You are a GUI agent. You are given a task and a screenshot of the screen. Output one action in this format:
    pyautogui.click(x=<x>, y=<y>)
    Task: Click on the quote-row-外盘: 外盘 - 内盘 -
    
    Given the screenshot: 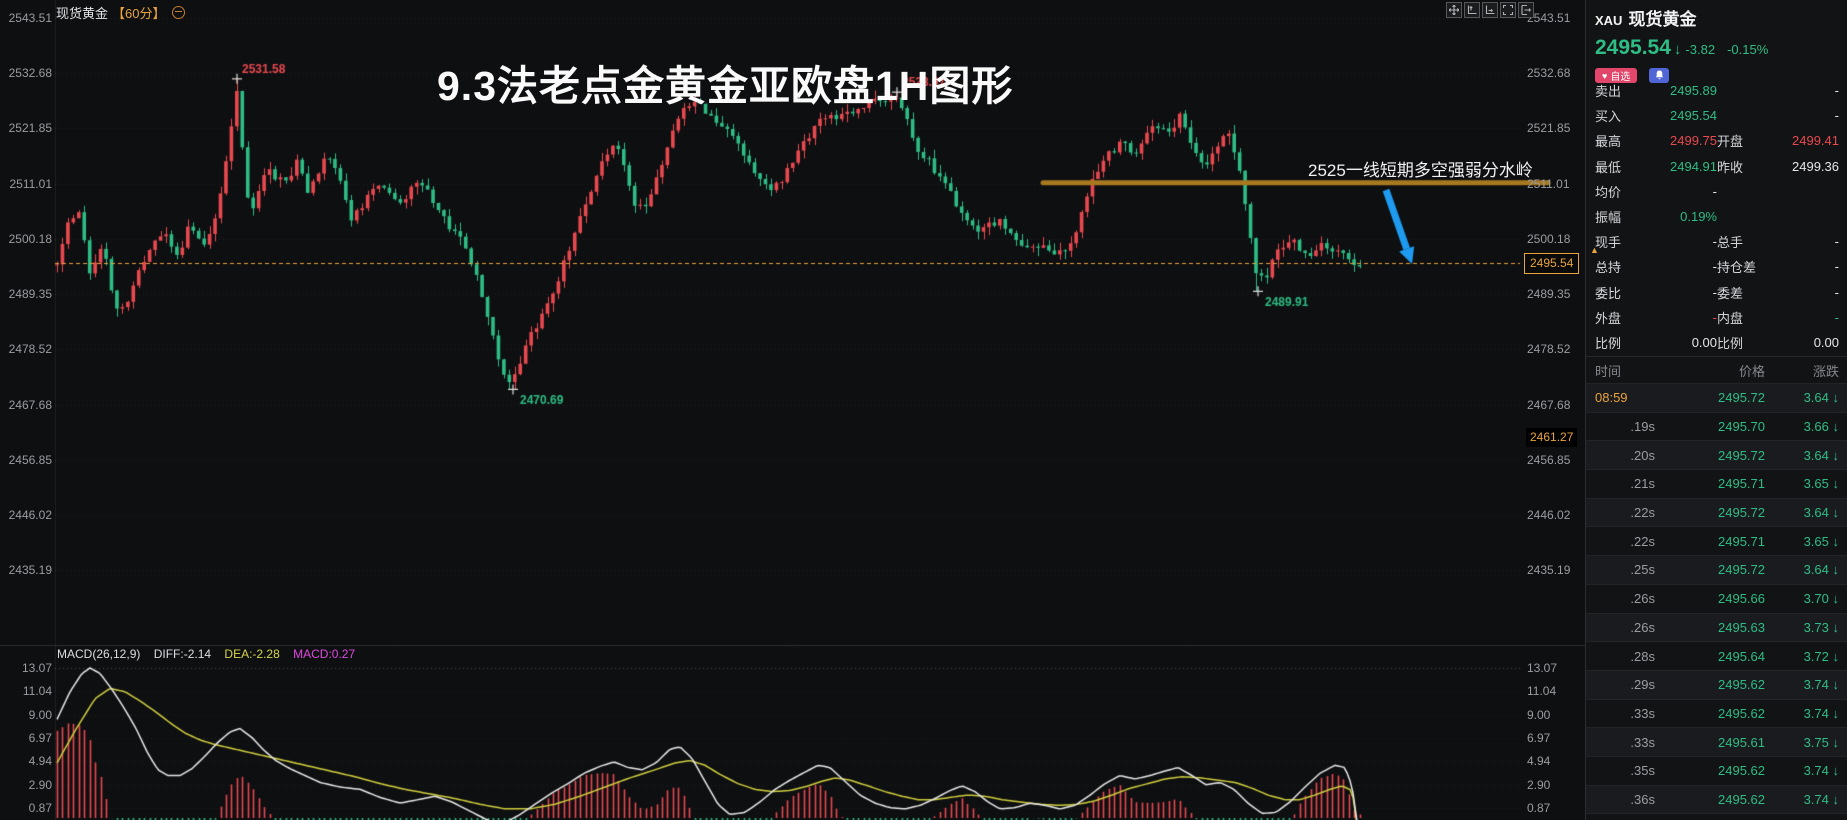 What is the action you would take?
    pyautogui.click(x=1716, y=317)
    